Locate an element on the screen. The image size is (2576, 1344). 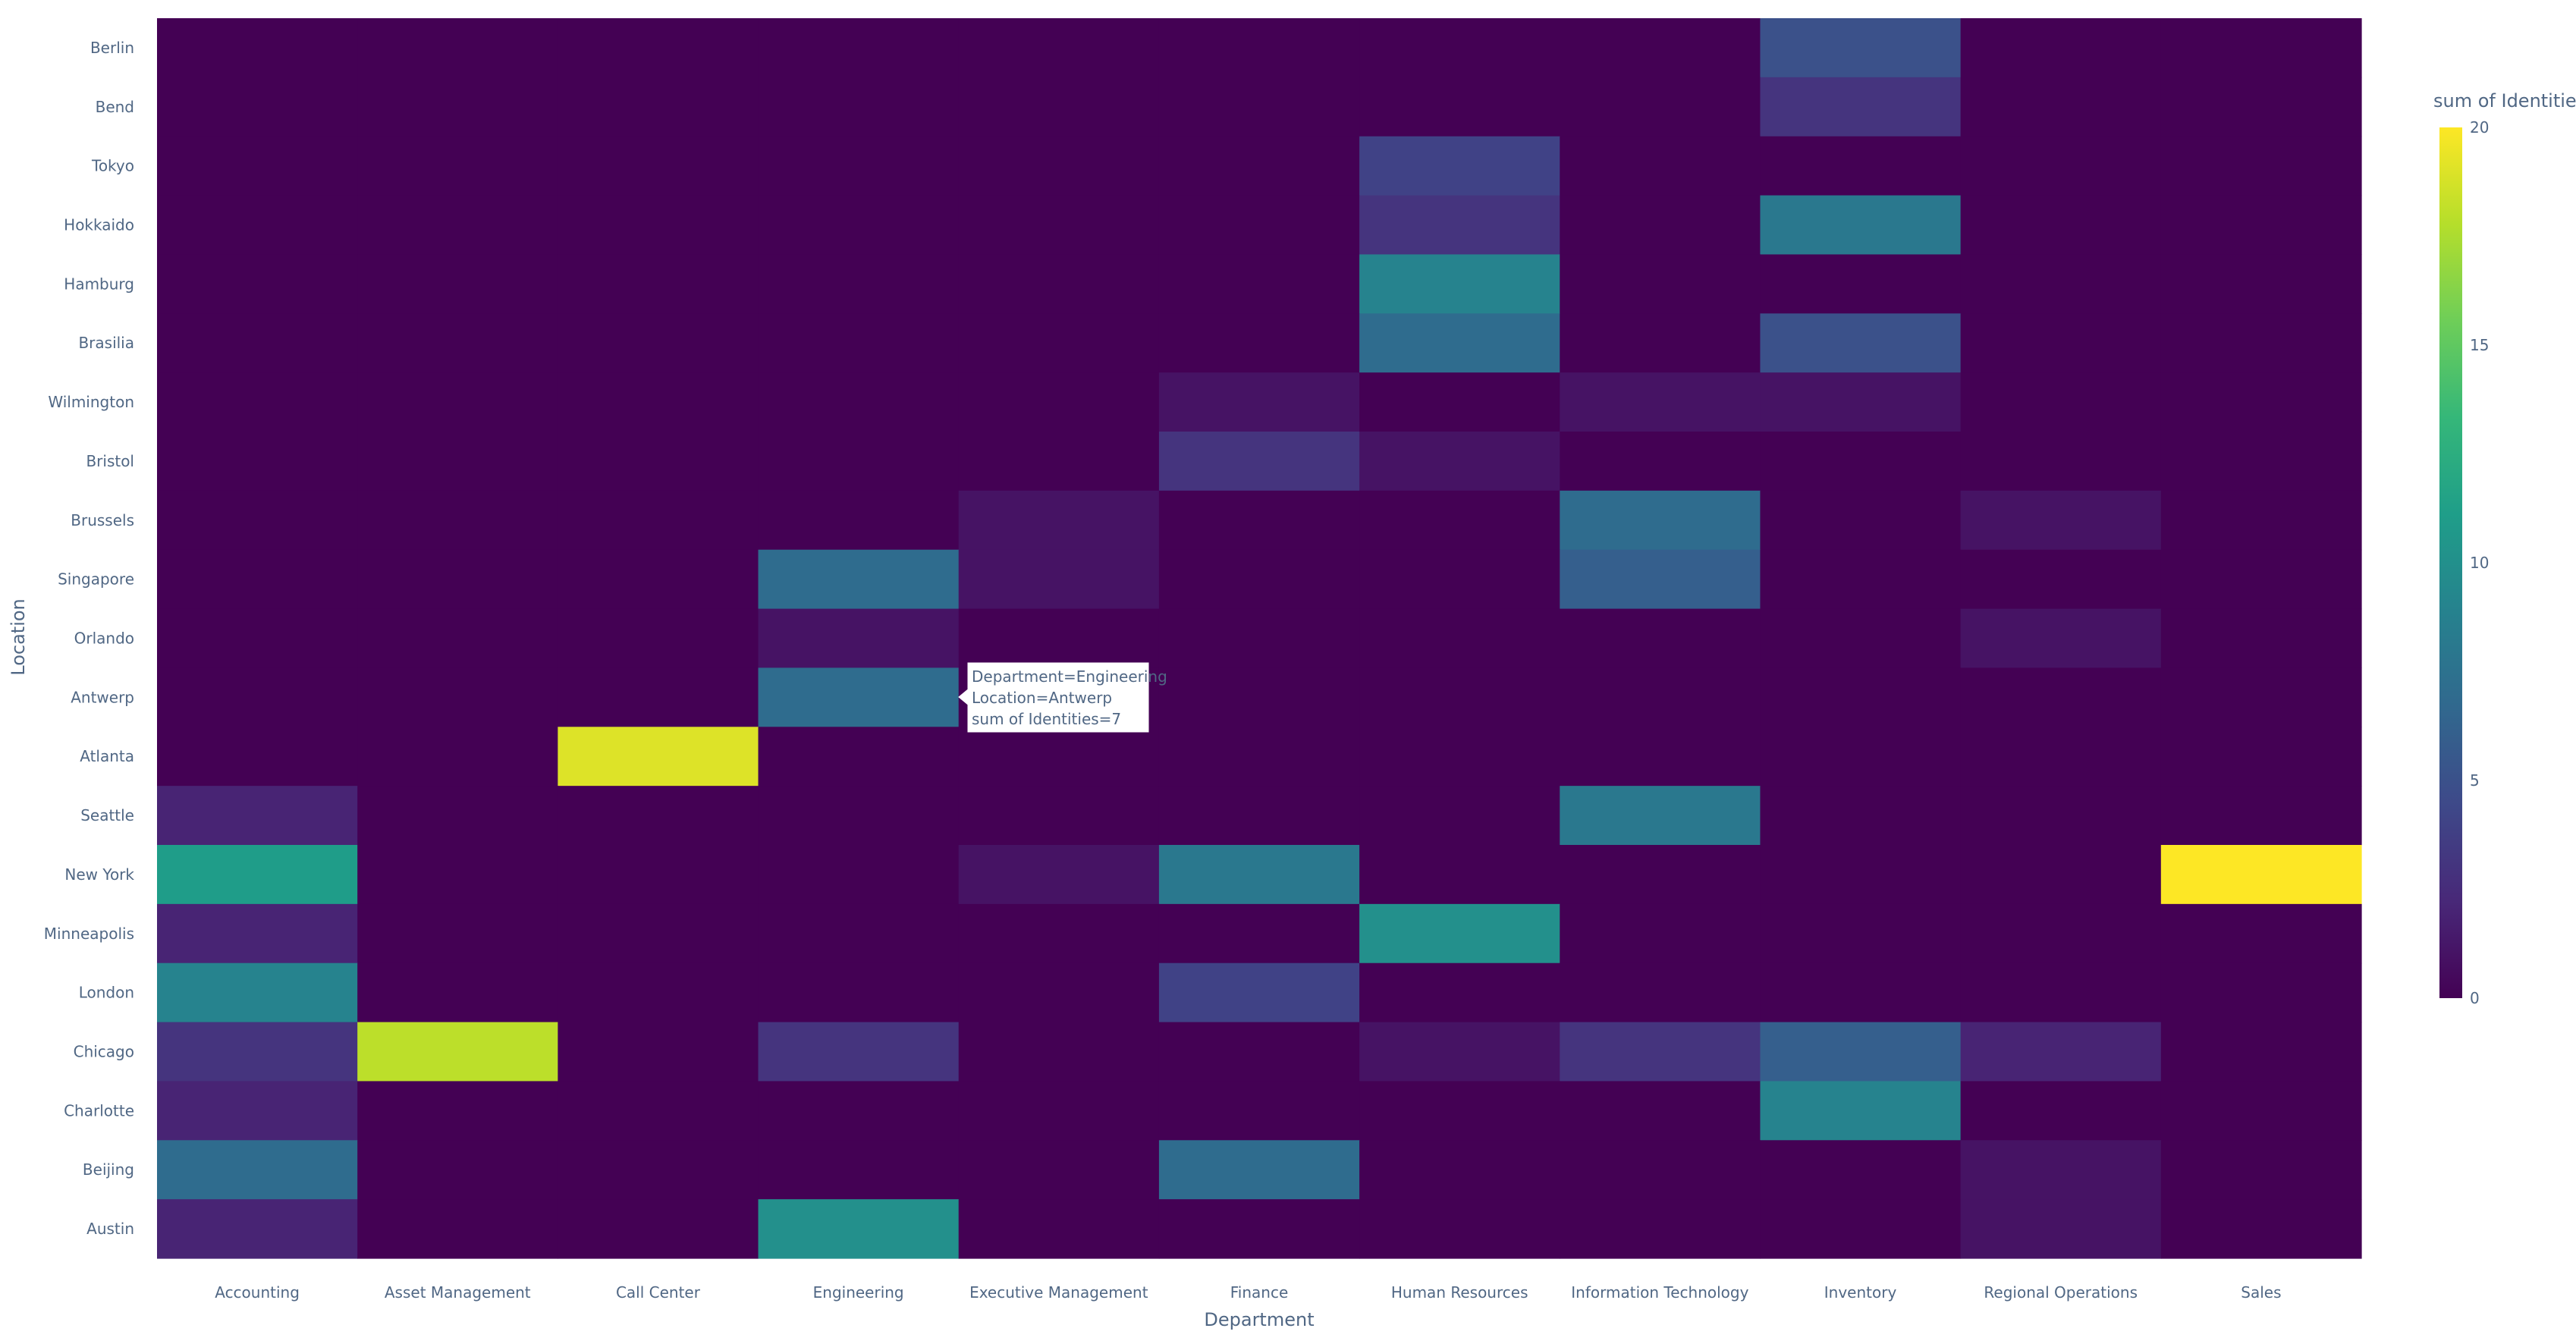
heatmap-cell-chicago-information-technology is located at coordinates (1660, 1052).